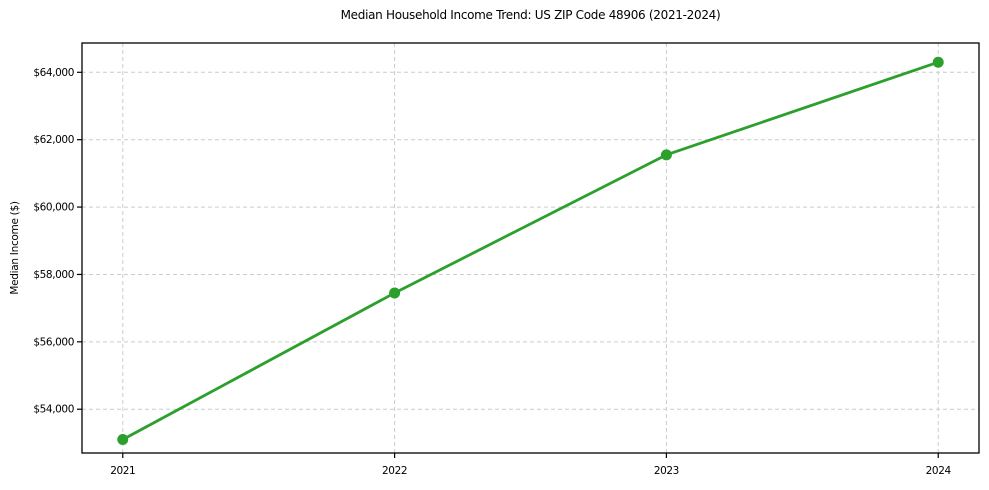 The width and height of the screenshot is (989, 490). What do you see at coordinates (53, 275) in the screenshot?
I see `y-tick-label: $58,000` at bounding box center [53, 275].